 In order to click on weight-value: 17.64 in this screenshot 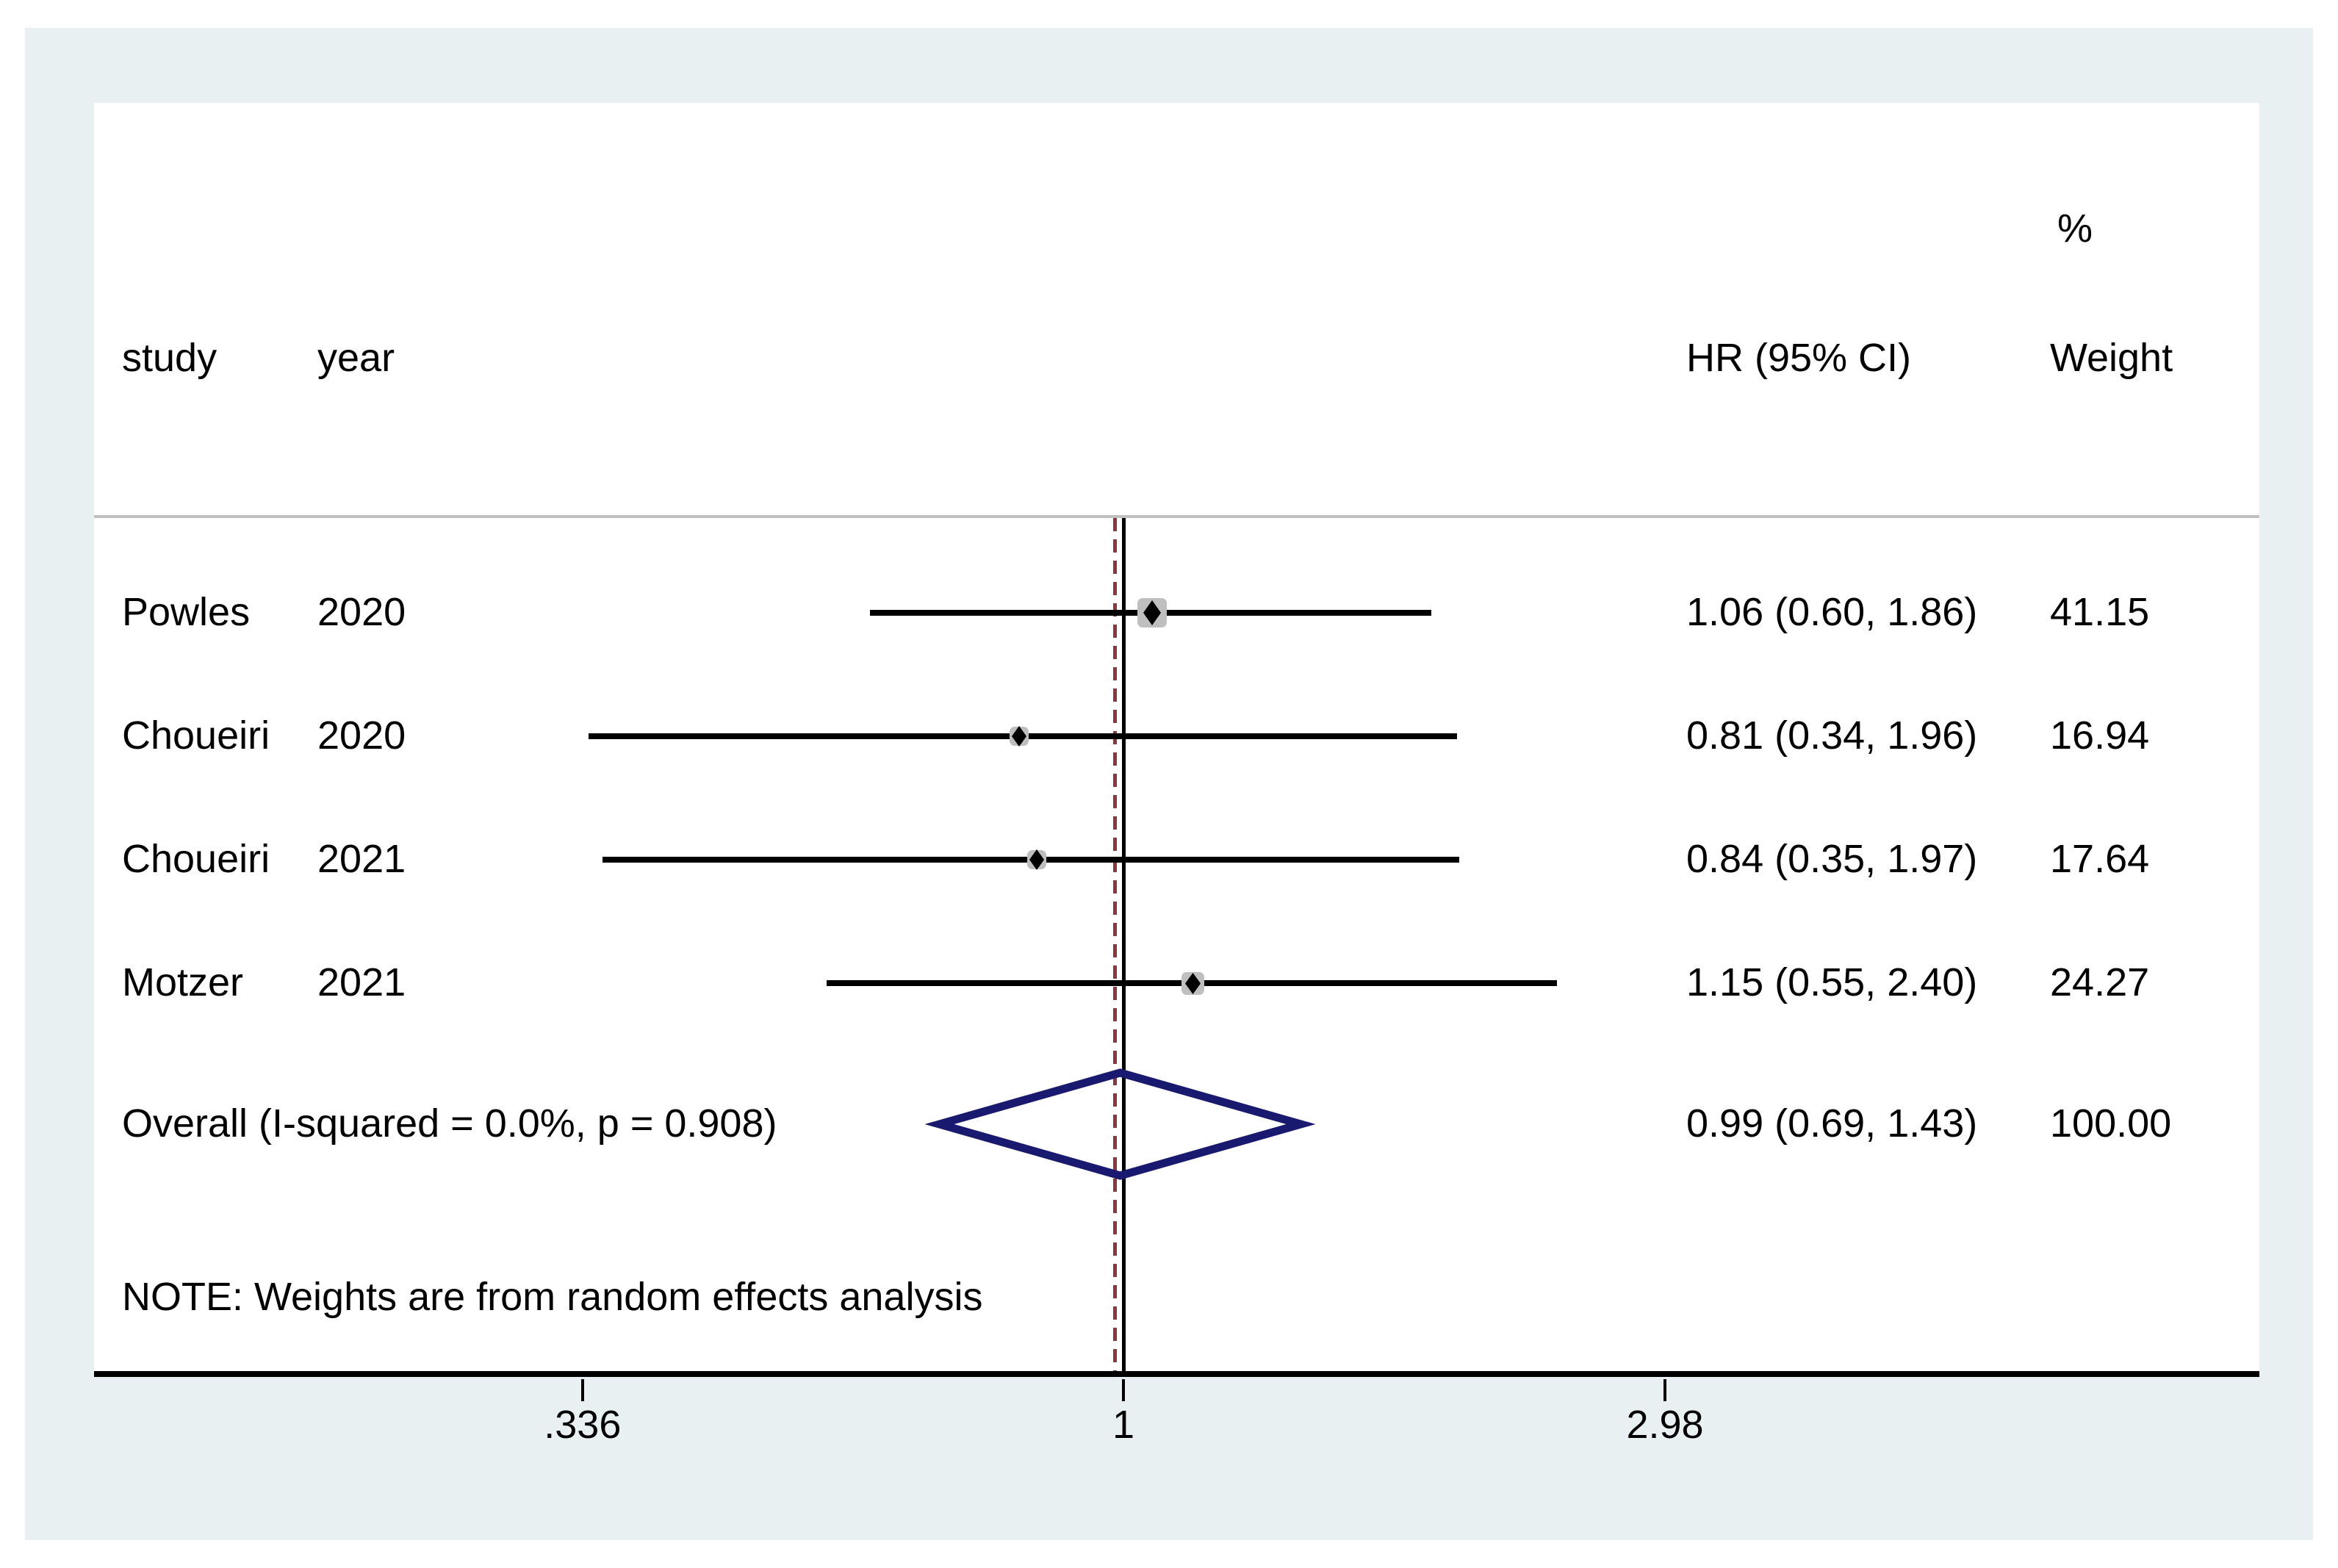, I will do `click(2100, 859)`.